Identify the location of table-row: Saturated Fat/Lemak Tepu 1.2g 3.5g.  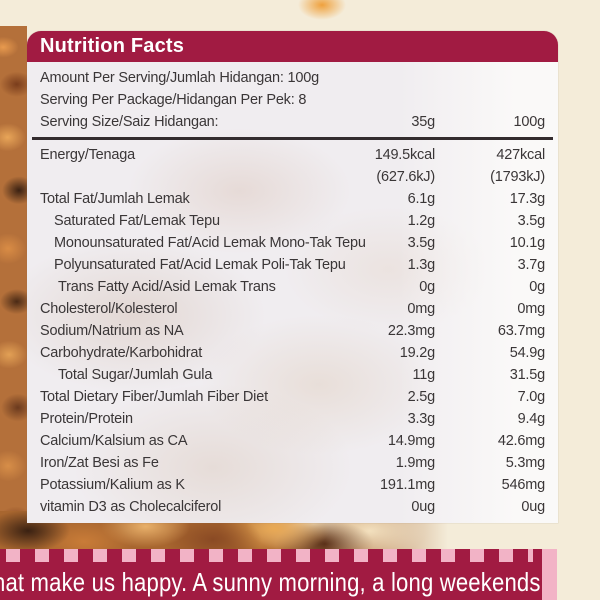
(292, 221).